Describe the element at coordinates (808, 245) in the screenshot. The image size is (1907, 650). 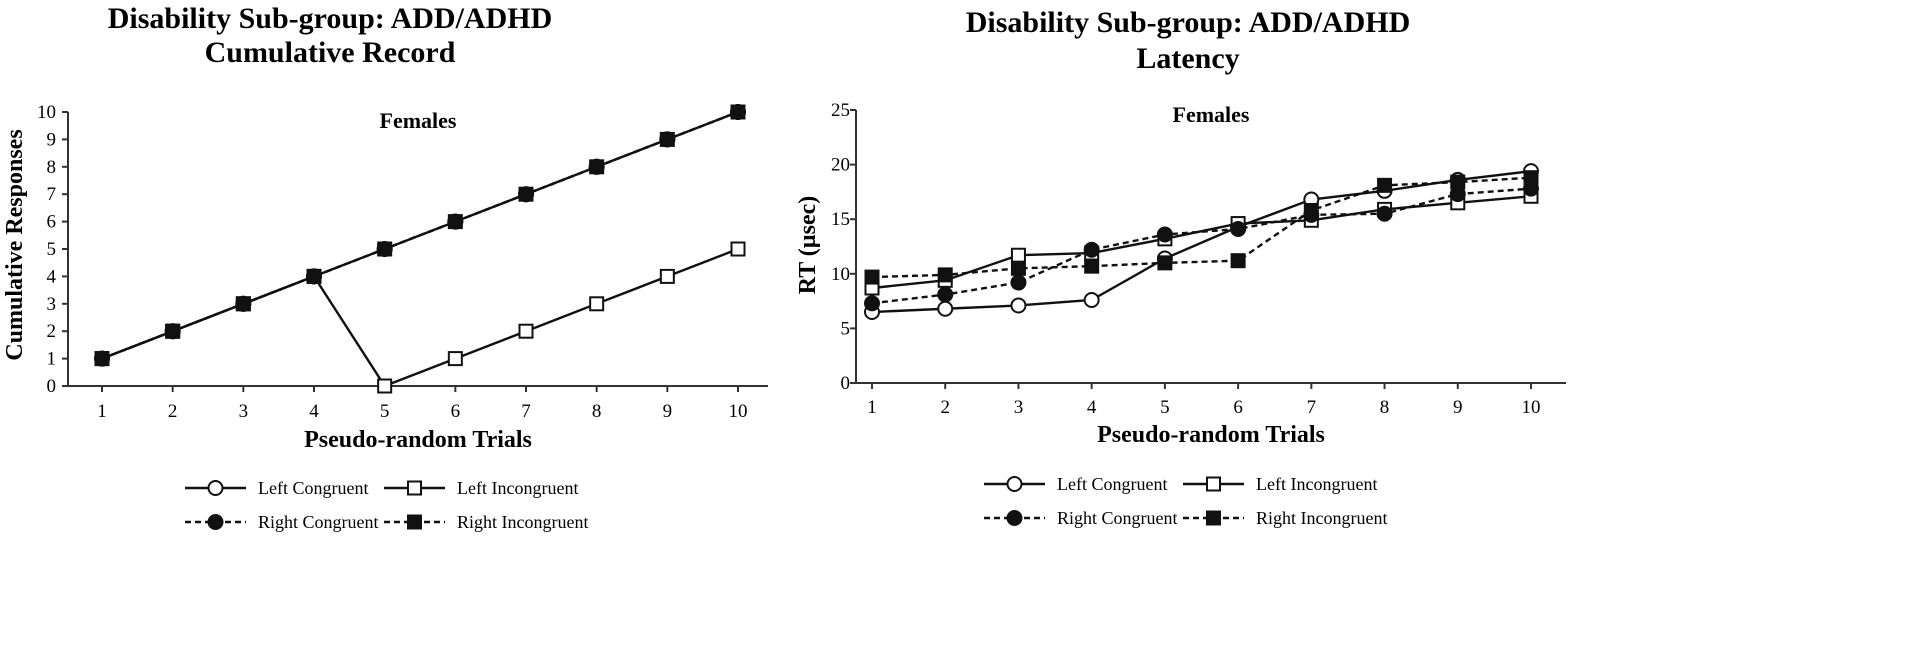
I see `y-axis-title: RT (µsec)` at that location.